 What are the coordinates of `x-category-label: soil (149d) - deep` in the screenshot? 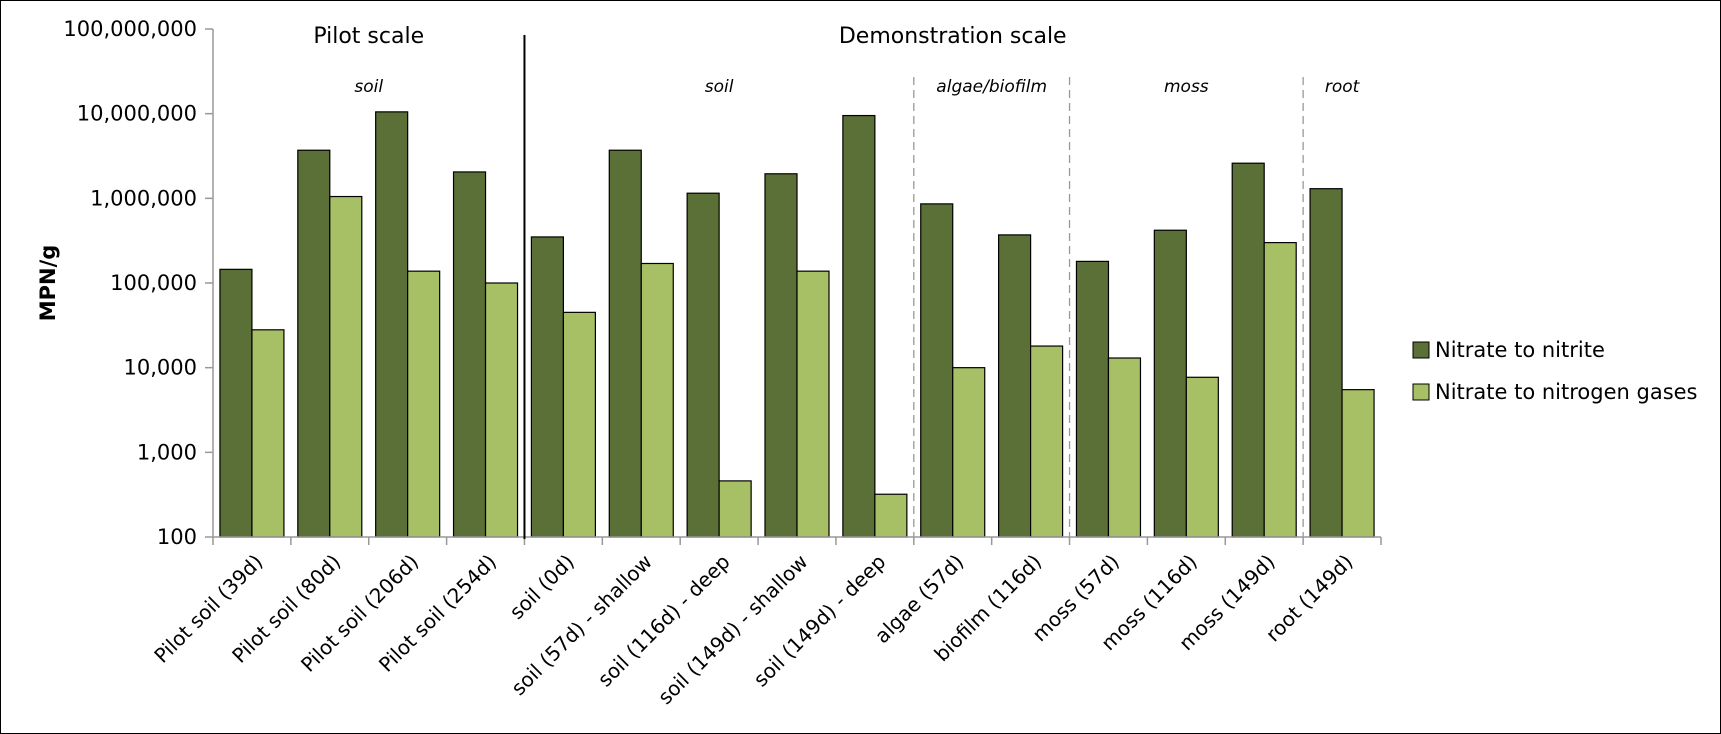 It's located at (820, 621).